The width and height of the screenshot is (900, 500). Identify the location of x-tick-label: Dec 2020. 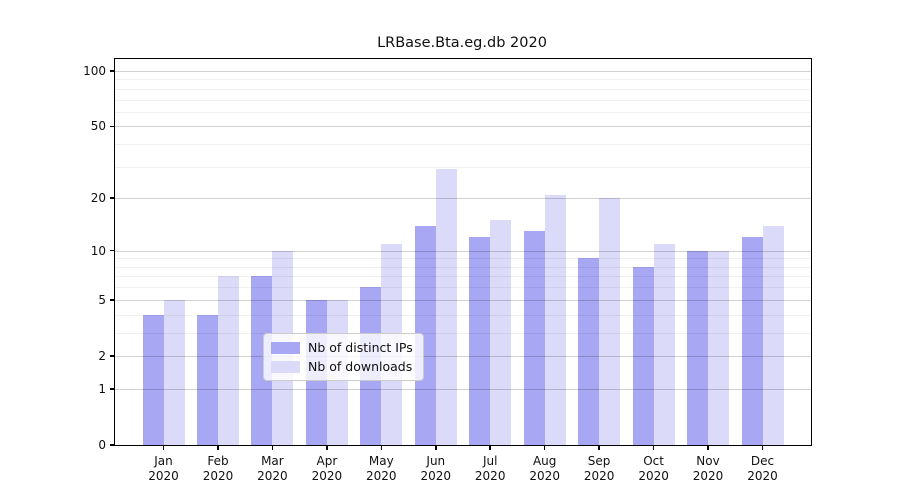
(762, 468).